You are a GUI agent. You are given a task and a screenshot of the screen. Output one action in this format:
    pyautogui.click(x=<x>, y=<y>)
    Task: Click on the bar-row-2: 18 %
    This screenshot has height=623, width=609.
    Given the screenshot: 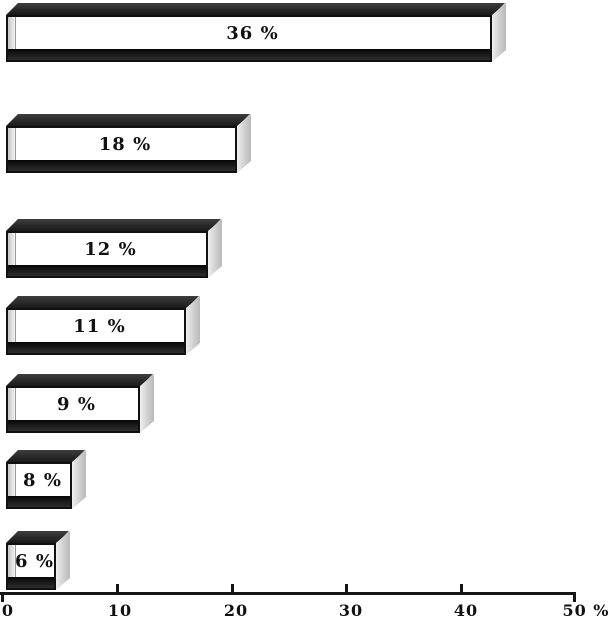 What is the action you would take?
    pyautogui.click(x=121, y=143)
    